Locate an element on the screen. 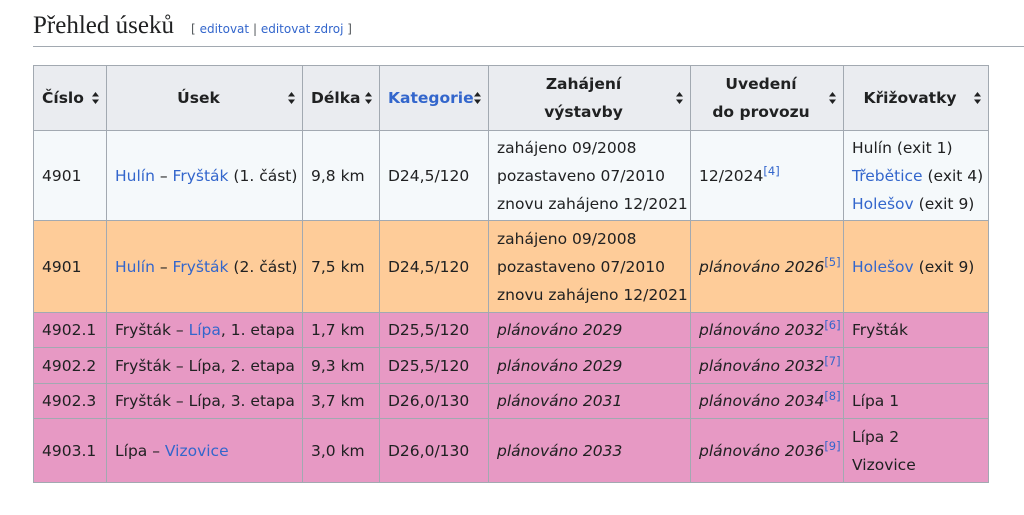  cell-text: (exit 9) is located at coordinates (944, 203).